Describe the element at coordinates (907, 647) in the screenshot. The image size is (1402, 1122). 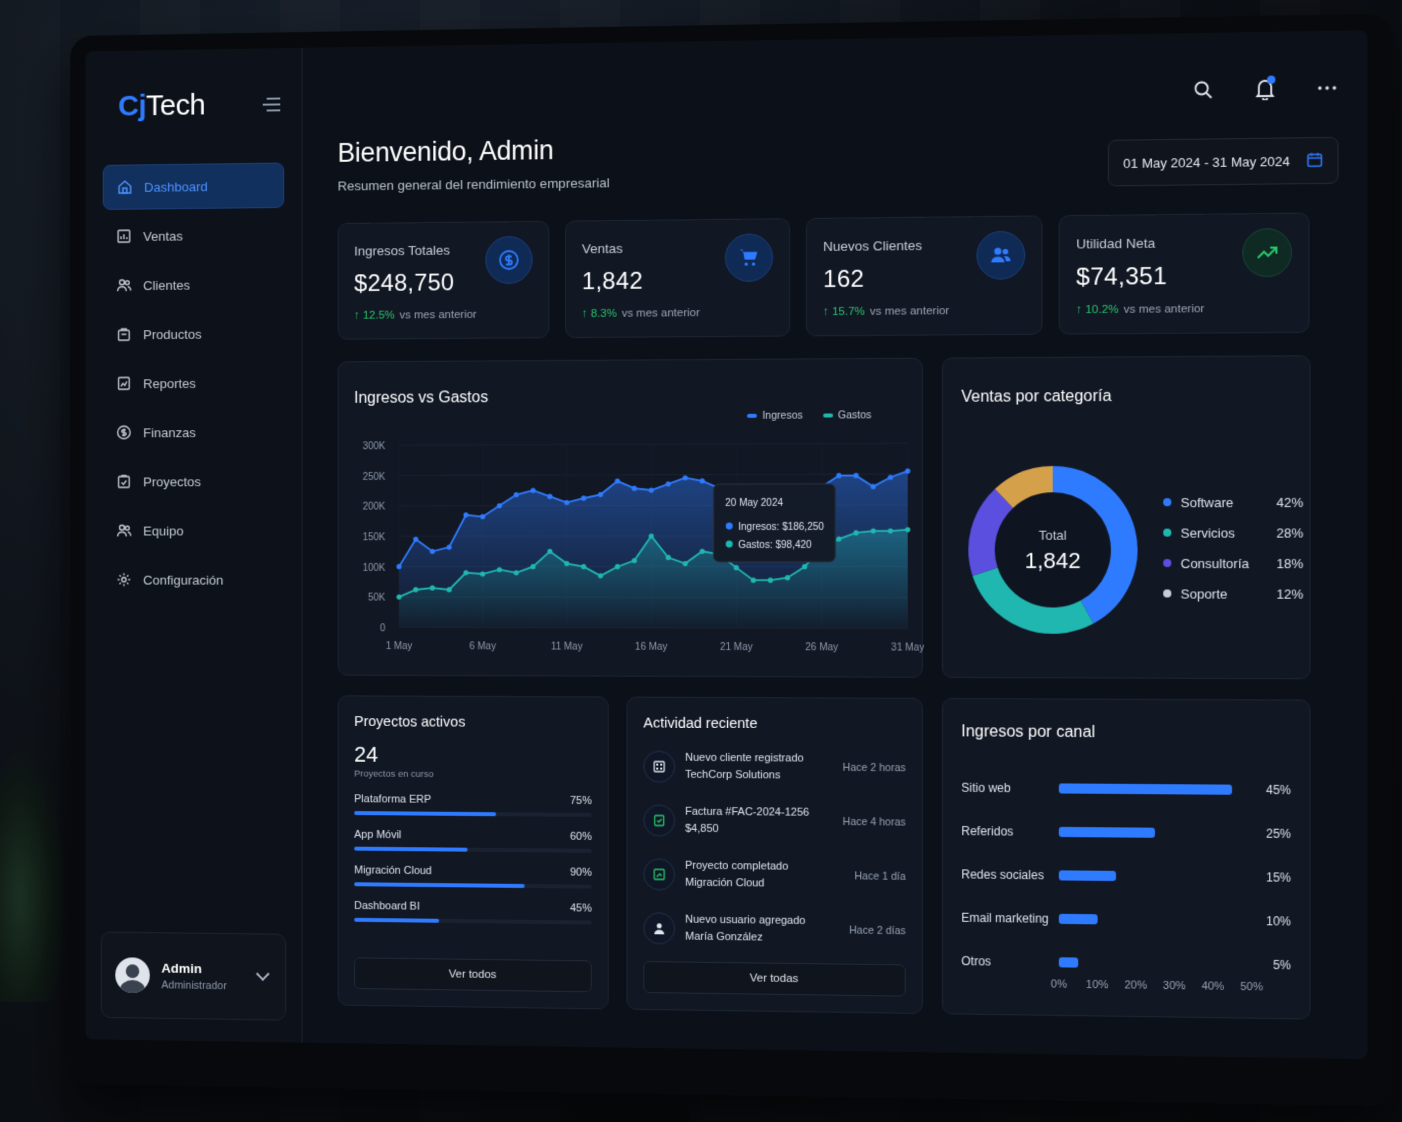
I see `x-tick-label: 31 May` at that location.